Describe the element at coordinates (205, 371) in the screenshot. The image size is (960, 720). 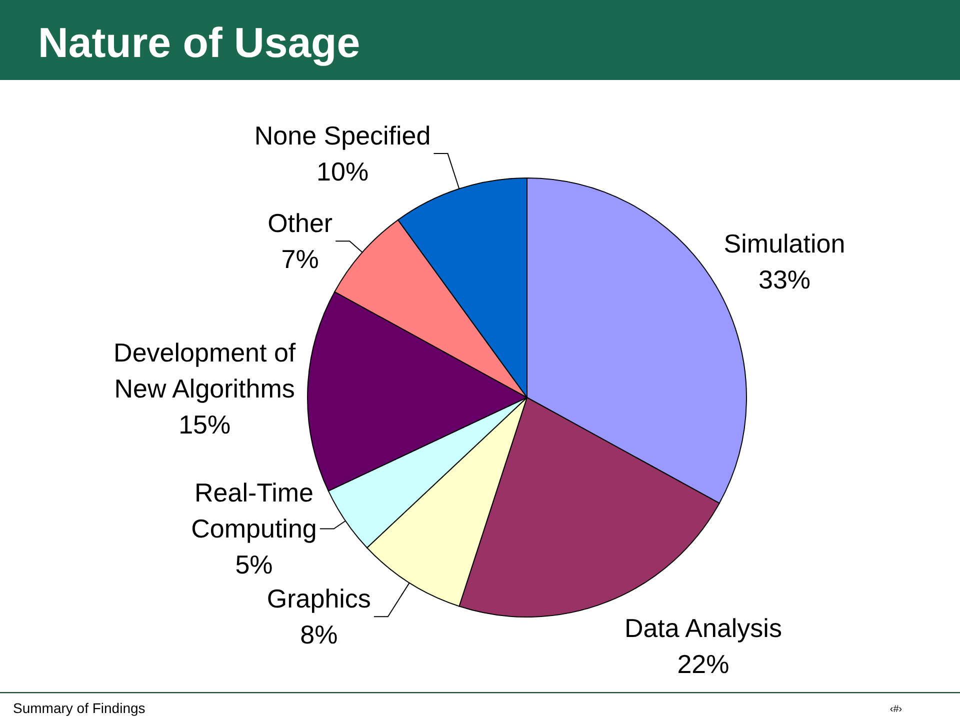
I see `slice-label: Development of New Algorithms` at that location.